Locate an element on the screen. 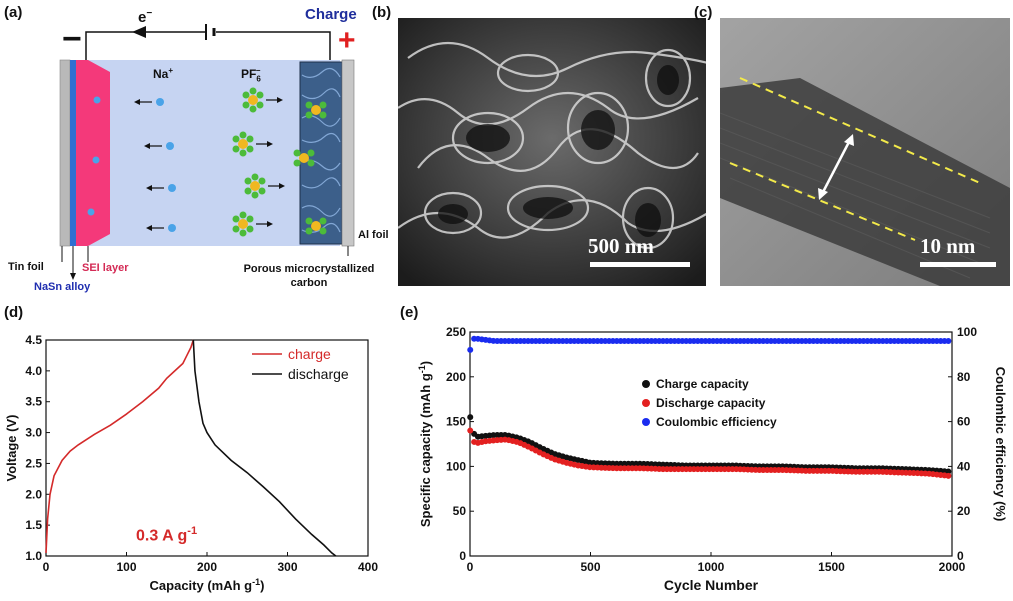 The width and height of the screenshot is (1013, 601). x-tick-label-e: 1000 is located at coordinates (711, 567).